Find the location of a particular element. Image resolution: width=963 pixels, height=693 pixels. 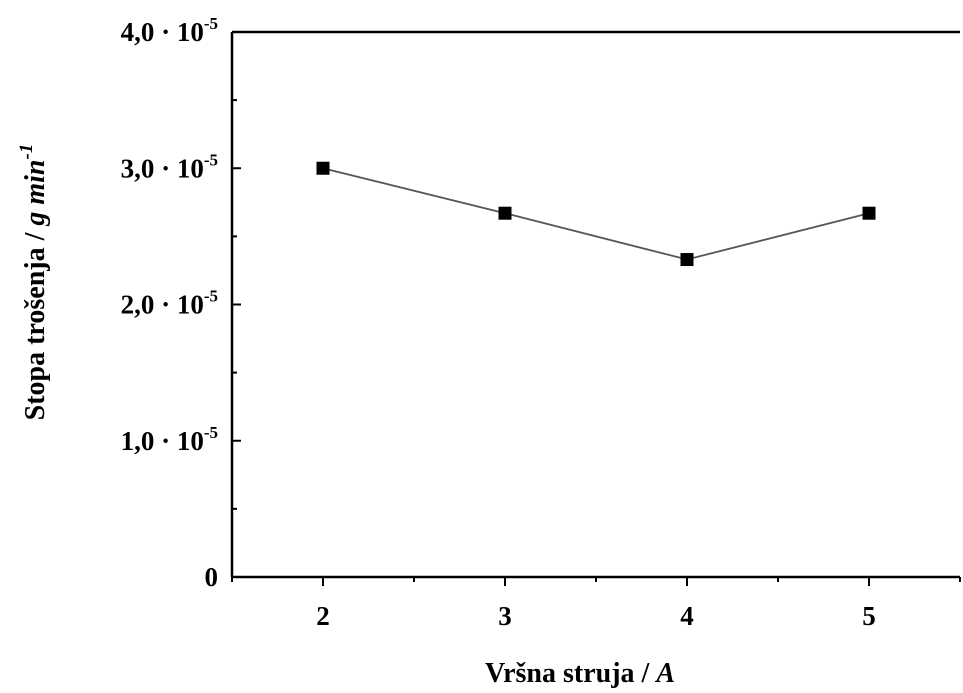

x-tick-label: 2 is located at coordinates (323, 616).